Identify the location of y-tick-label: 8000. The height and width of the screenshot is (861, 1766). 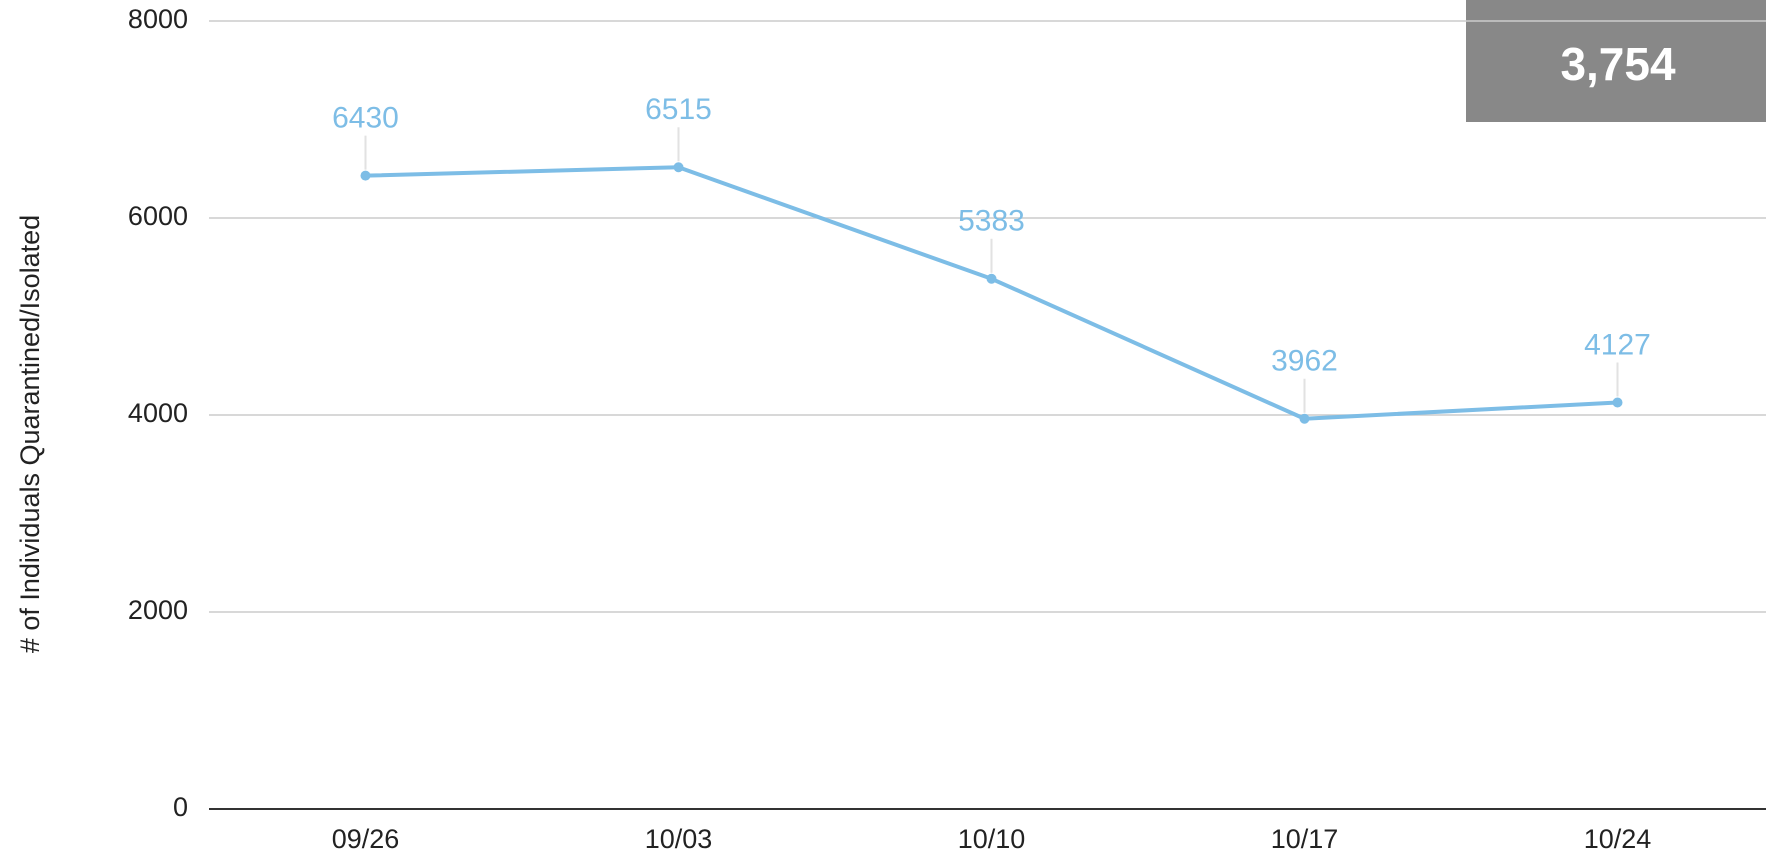
(158, 19).